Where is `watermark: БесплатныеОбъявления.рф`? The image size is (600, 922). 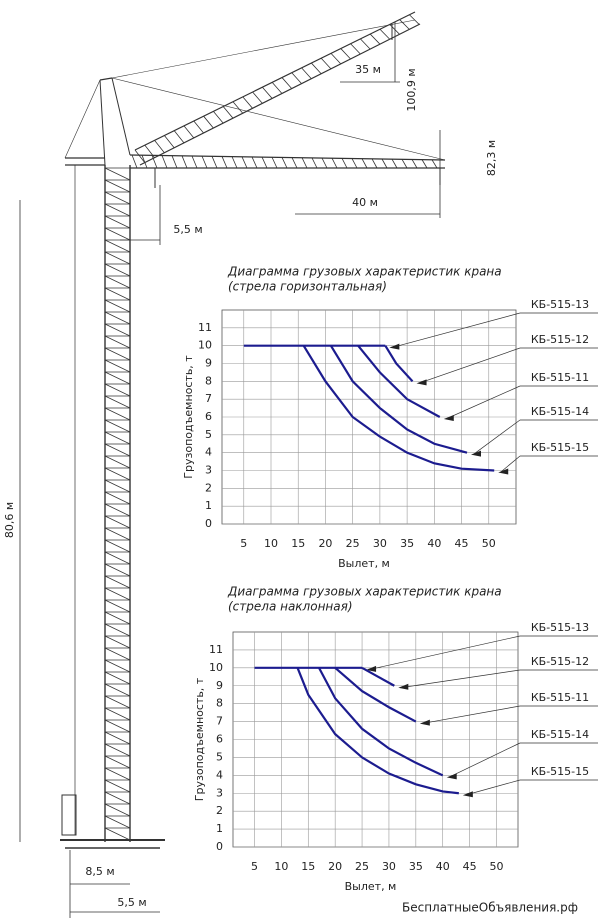
watermark: БесплатныеОбъявления.рф is located at coordinates (490, 908).